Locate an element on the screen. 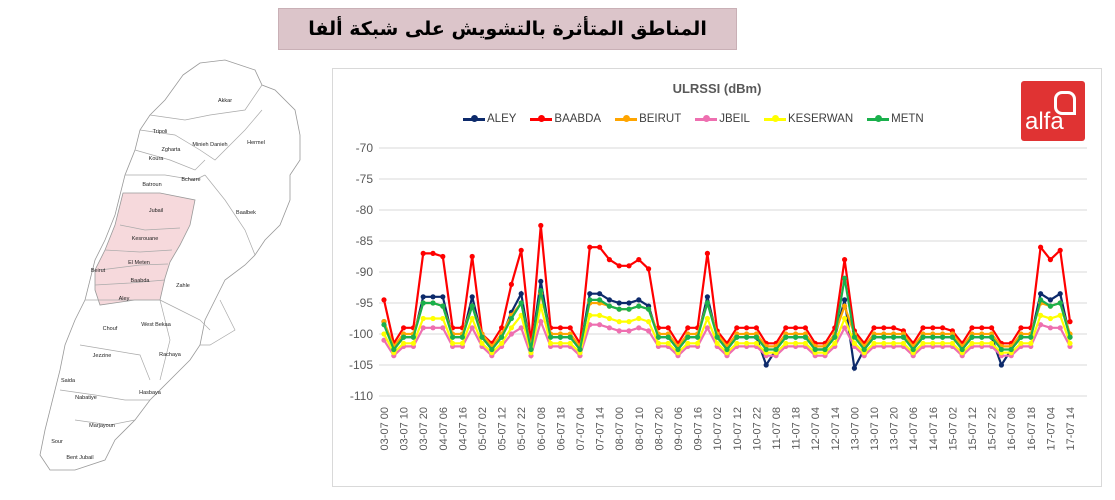  map-label: Koura is located at coordinates (157, 159).